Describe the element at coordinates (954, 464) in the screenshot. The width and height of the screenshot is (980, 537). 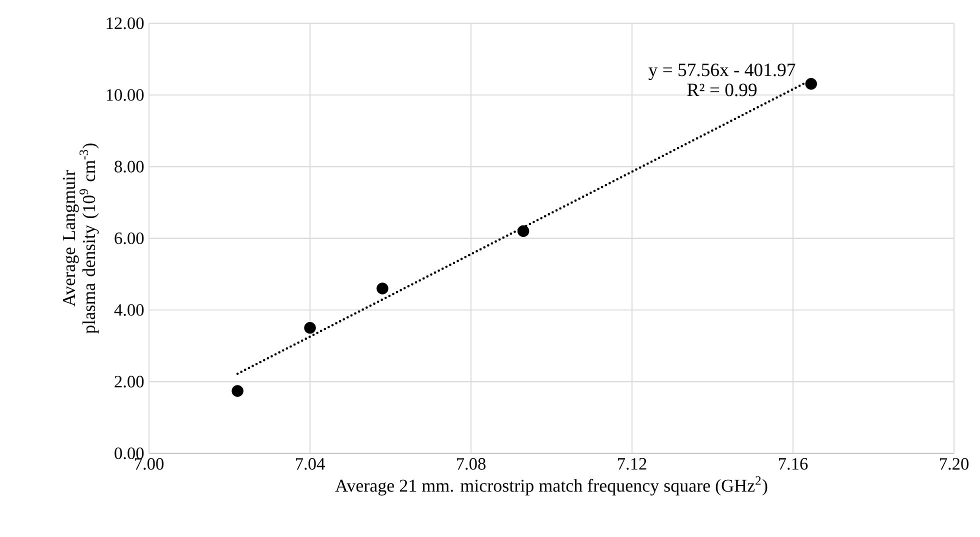
I see `x-tick-label: 7.20` at that location.